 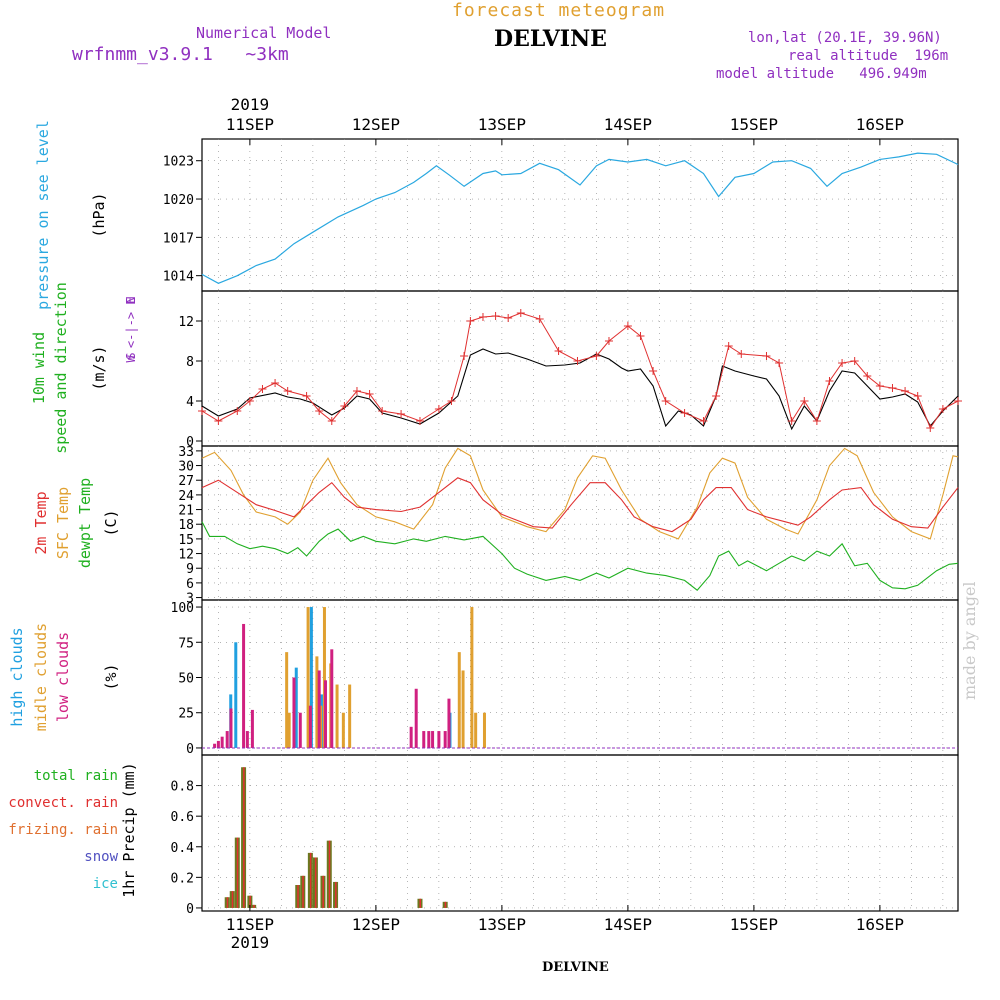 I want to click on bottom-day-label: 13SEP, so click(x=502, y=924).